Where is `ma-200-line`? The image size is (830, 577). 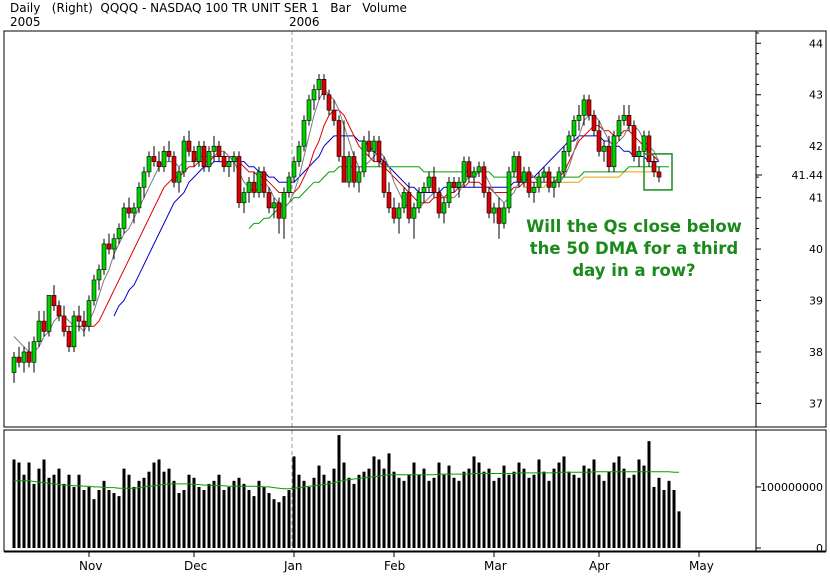
ma-200-line is located at coordinates (591, 179).